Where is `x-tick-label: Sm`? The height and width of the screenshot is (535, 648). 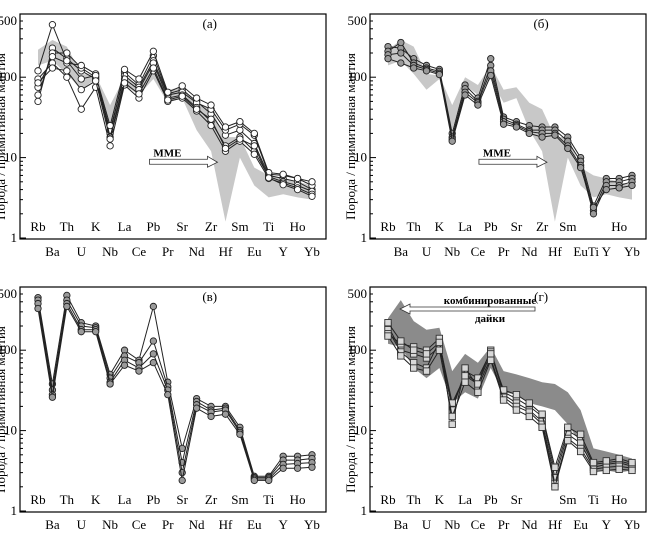 x-tick-label: Sm is located at coordinates (567, 226).